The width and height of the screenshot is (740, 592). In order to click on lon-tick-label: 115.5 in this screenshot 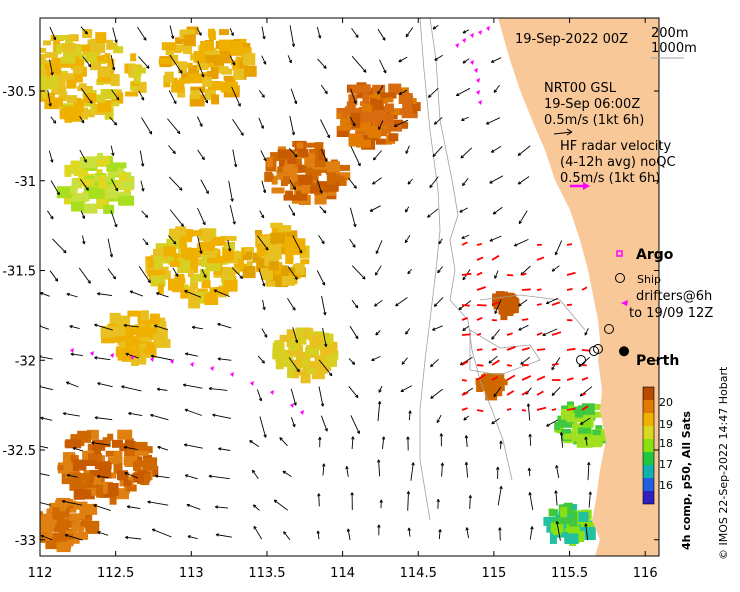, I will do `click(569, 573)`.